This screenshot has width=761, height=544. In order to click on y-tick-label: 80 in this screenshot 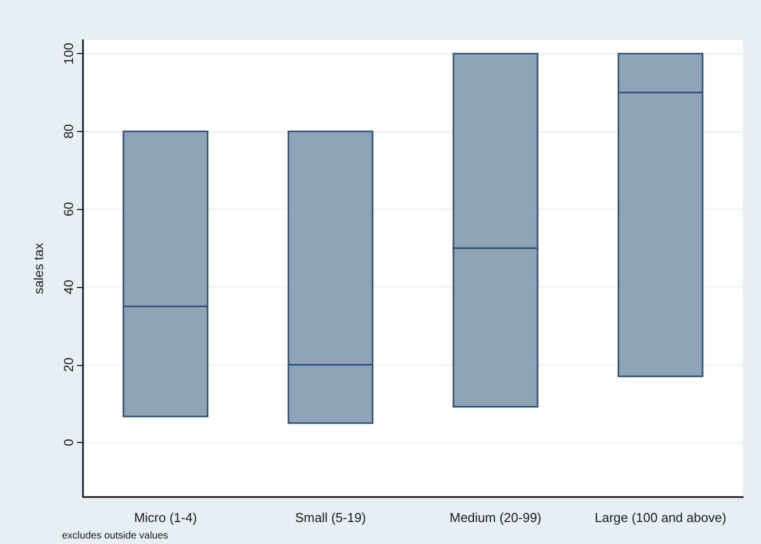, I will do `click(68, 131)`.